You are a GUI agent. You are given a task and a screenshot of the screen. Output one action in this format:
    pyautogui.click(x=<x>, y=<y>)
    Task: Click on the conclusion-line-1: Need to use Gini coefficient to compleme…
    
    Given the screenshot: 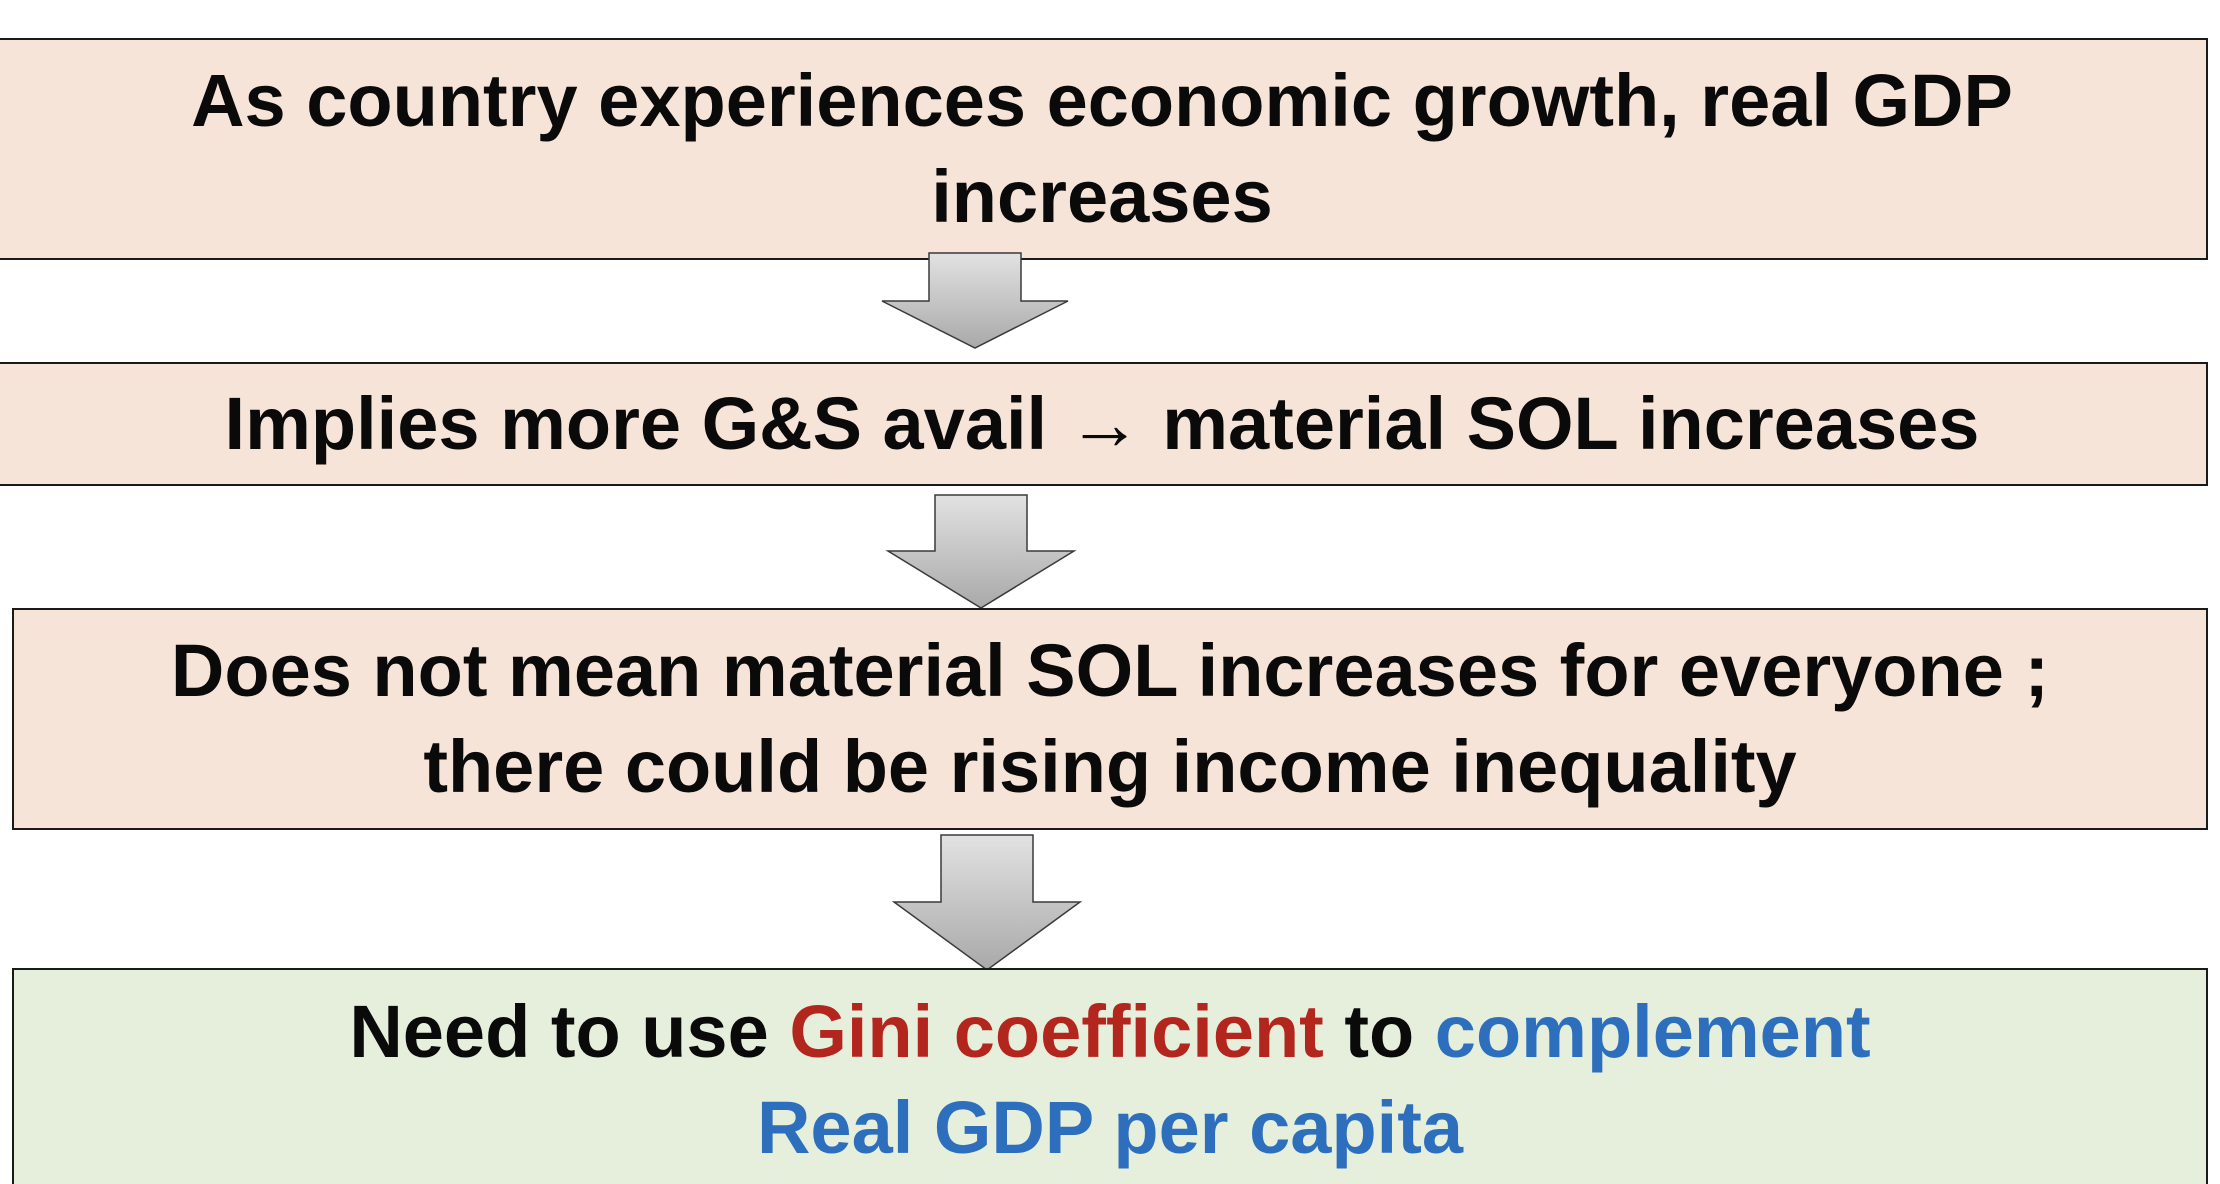 What is the action you would take?
    pyautogui.click(x=1109, y=1032)
    